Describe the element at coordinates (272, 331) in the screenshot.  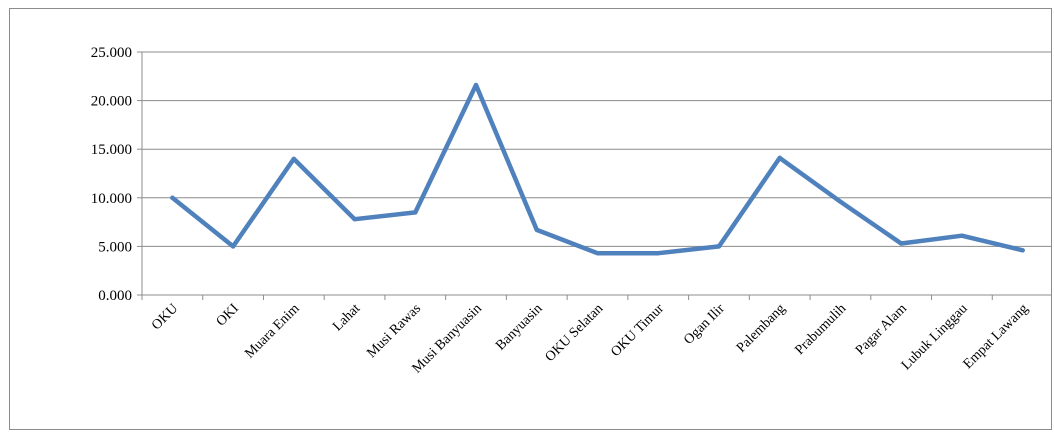
I see `x-tick-label: Muara Enim` at that location.